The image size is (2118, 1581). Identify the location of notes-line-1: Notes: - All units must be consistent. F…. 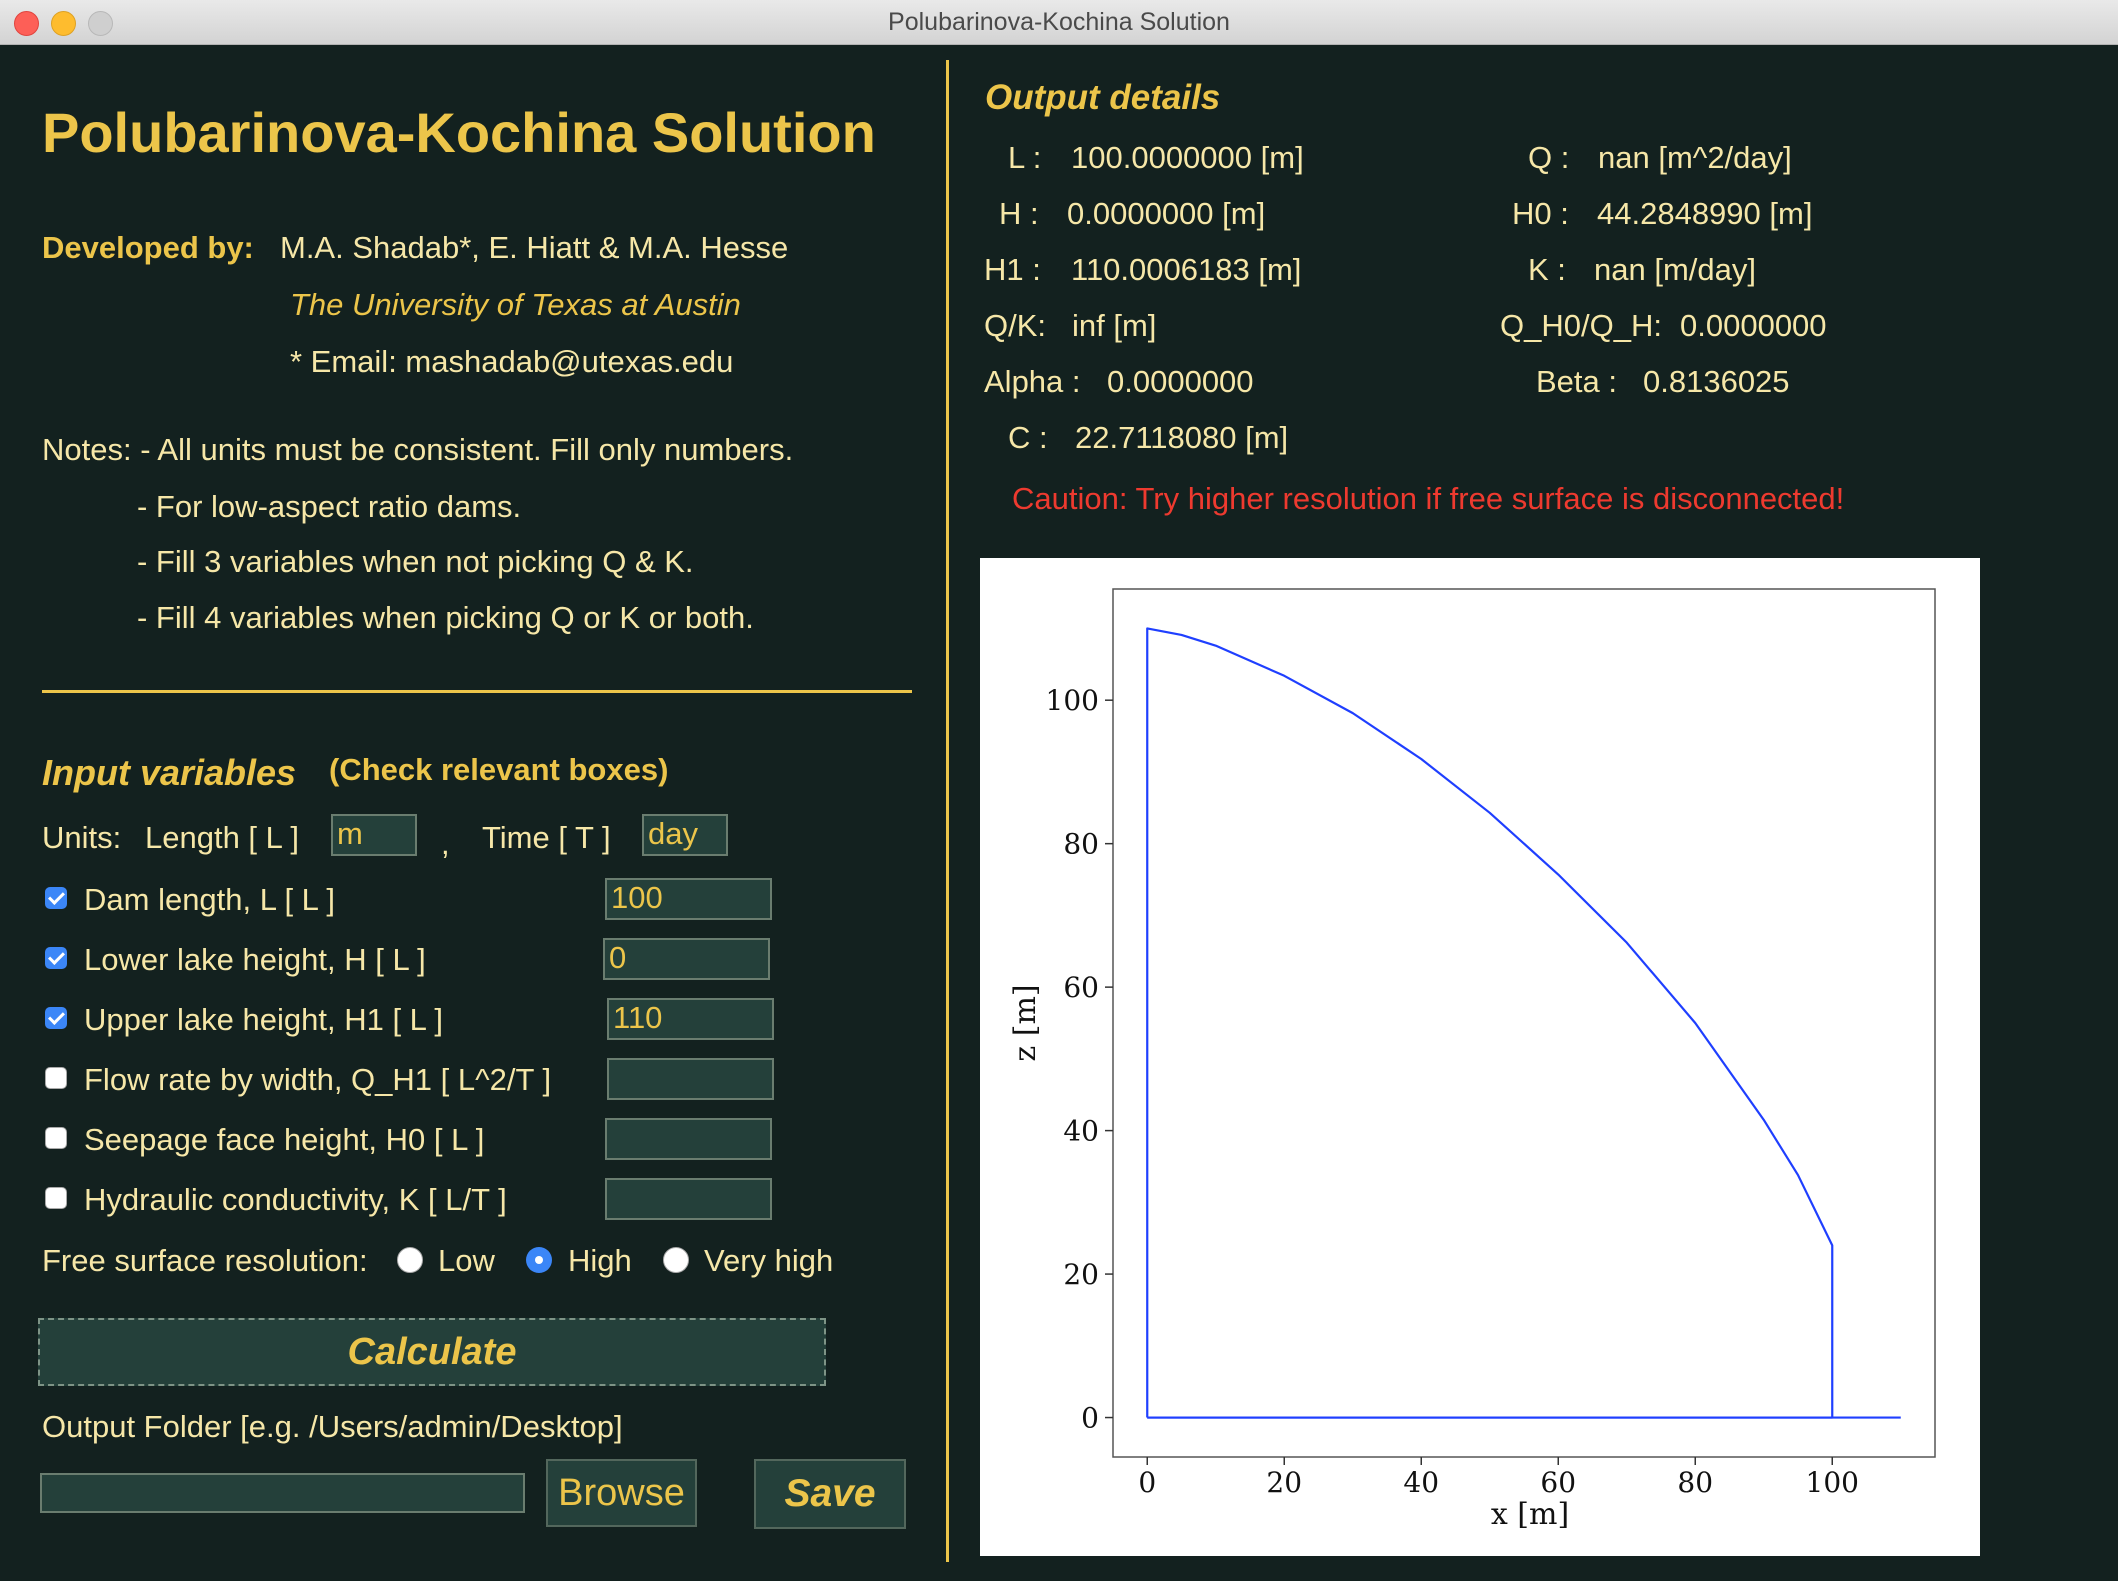
(418, 449).